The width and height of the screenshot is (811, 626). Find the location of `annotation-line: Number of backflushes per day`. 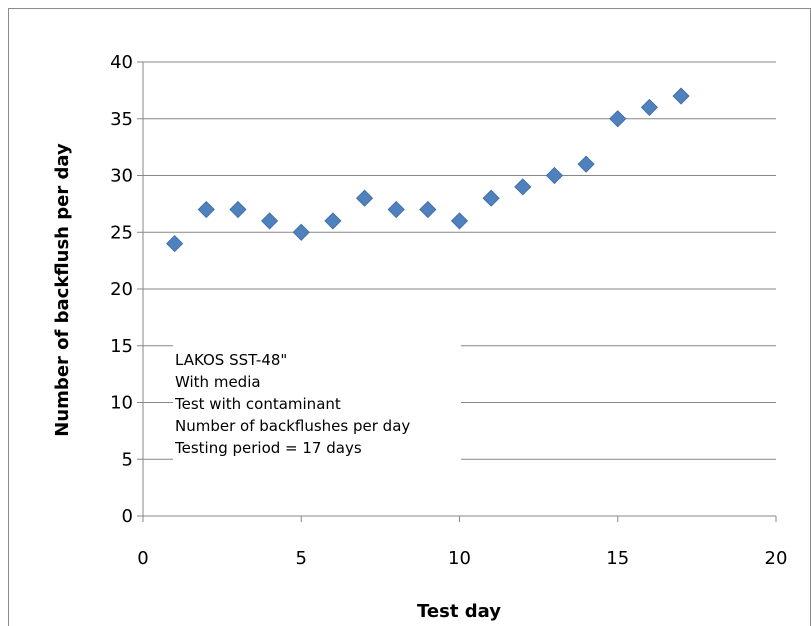

annotation-line: Number of backflushes per day is located at coordinates (292, 426).